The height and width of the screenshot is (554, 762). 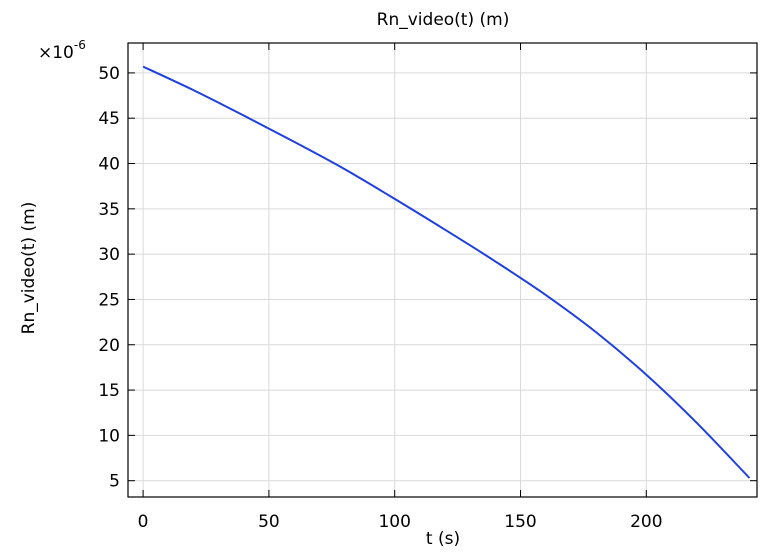 I want to click on x-axis-title: t (s), so click(x=443, y=539).